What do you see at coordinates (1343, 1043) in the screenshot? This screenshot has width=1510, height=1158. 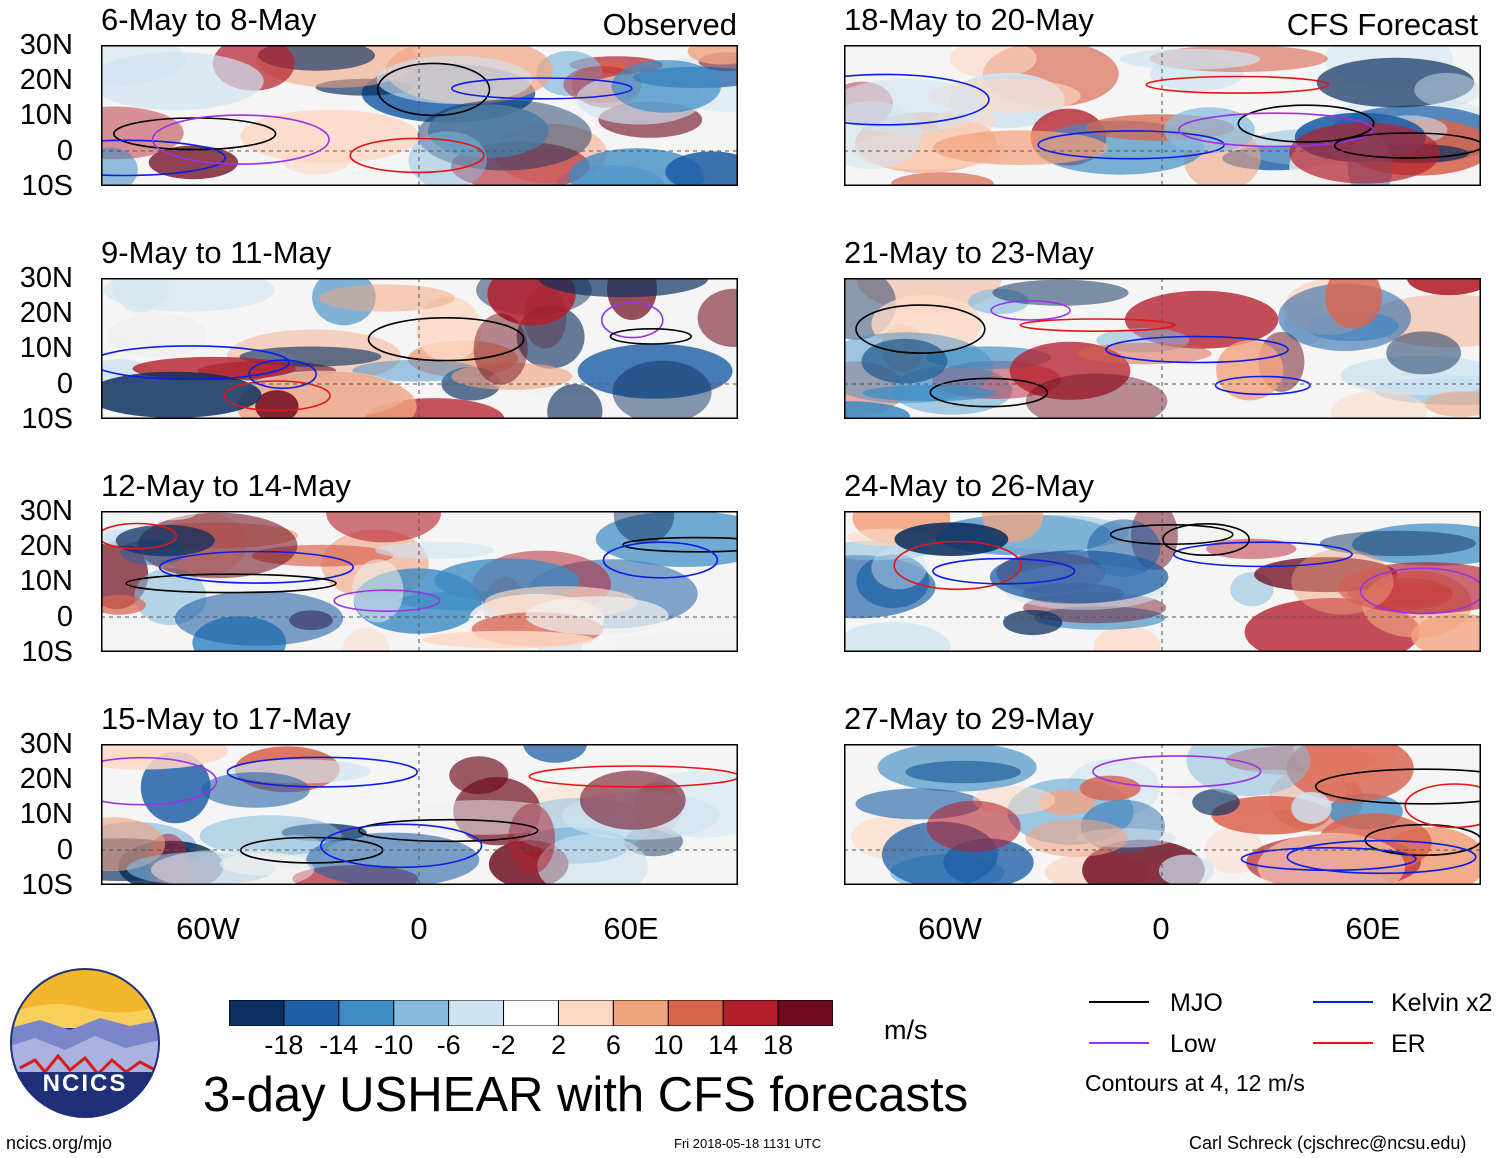 I see `legend-line-er` at bounding box center [1343, 1043].